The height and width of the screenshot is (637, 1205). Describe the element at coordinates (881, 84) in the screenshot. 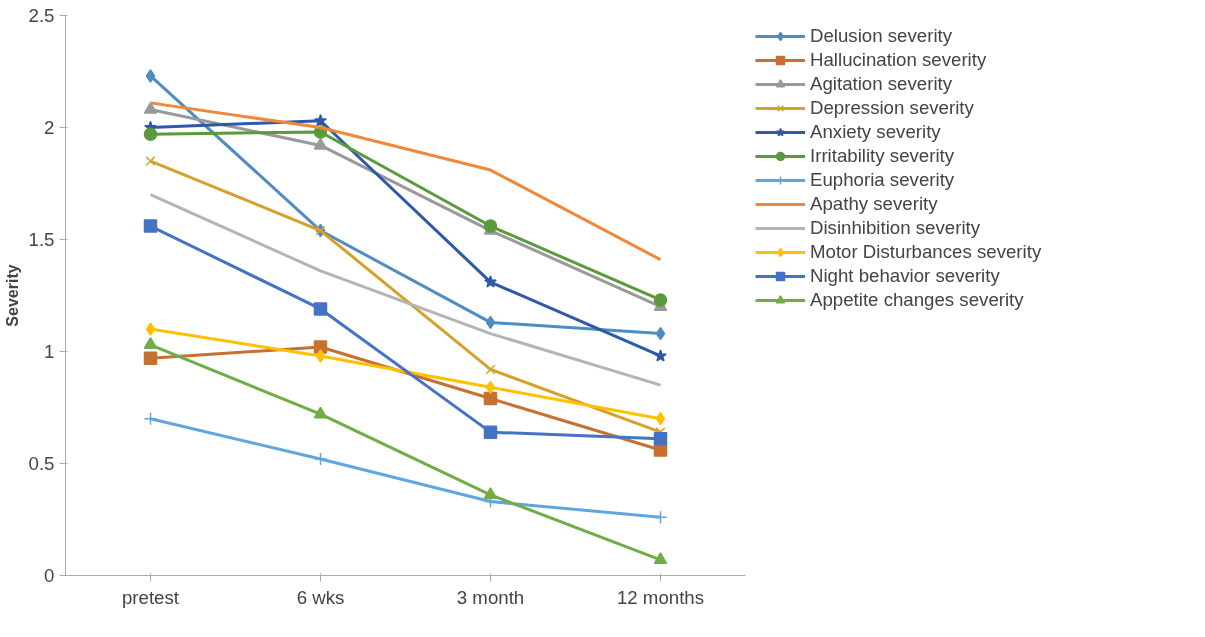

I see `legend-label: Agitation severity` at that location.